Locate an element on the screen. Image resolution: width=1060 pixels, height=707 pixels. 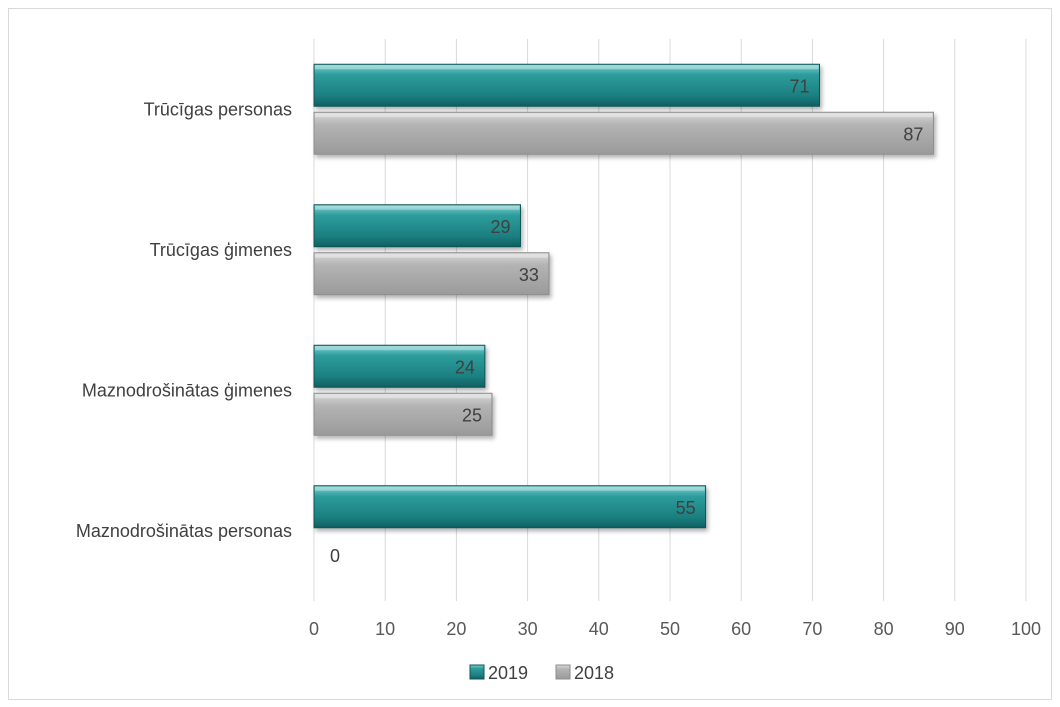
x-tick-label: 0 is located at coordinates (314, 629).